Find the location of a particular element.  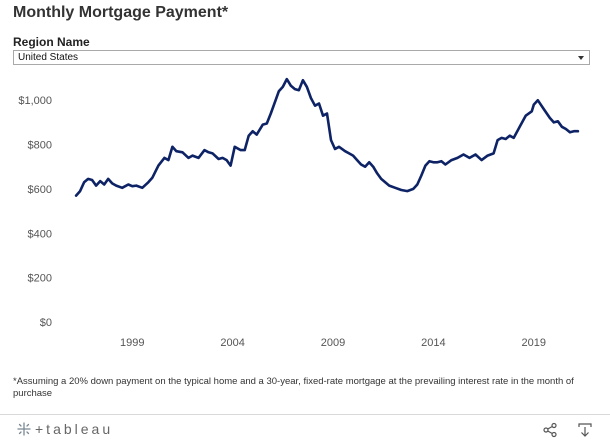

region-dropdown-value: United States is located at coordinates (48, 57).